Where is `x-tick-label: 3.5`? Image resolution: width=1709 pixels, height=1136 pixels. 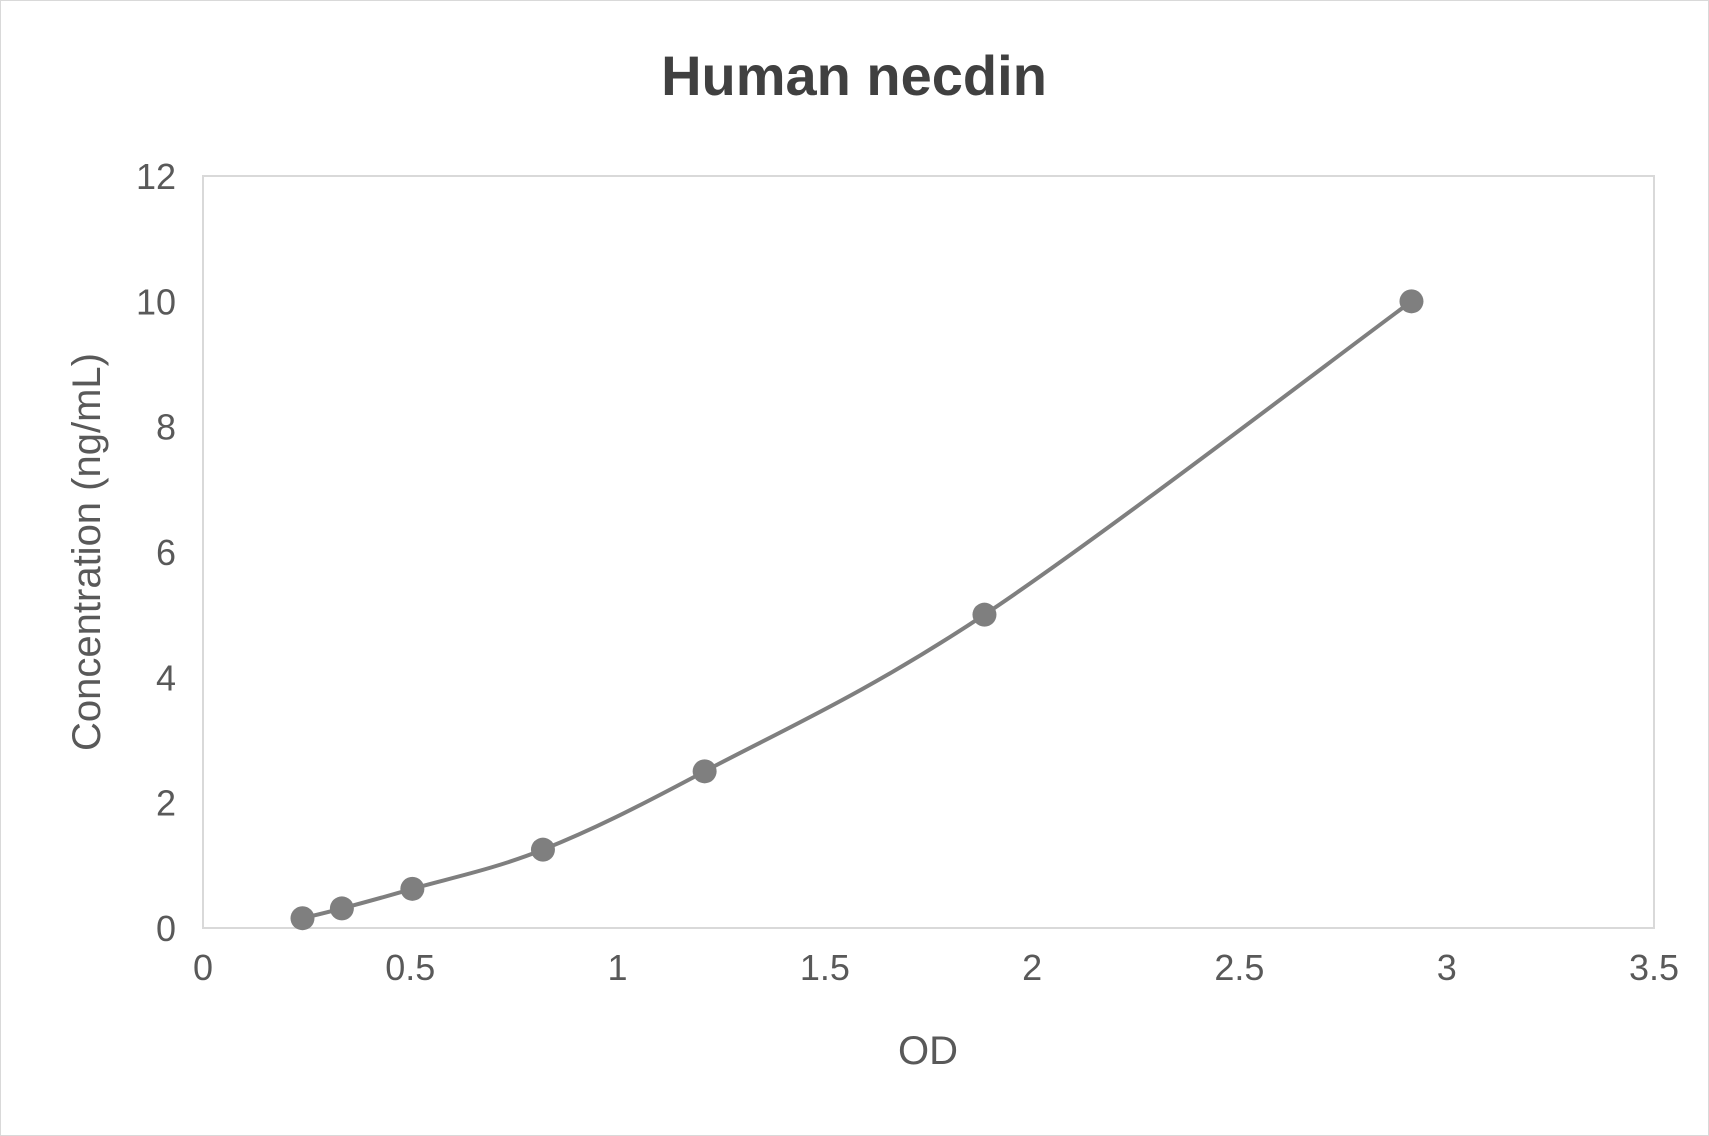
x-tick-label: 3.5 is located at coordinates (1654, 967).